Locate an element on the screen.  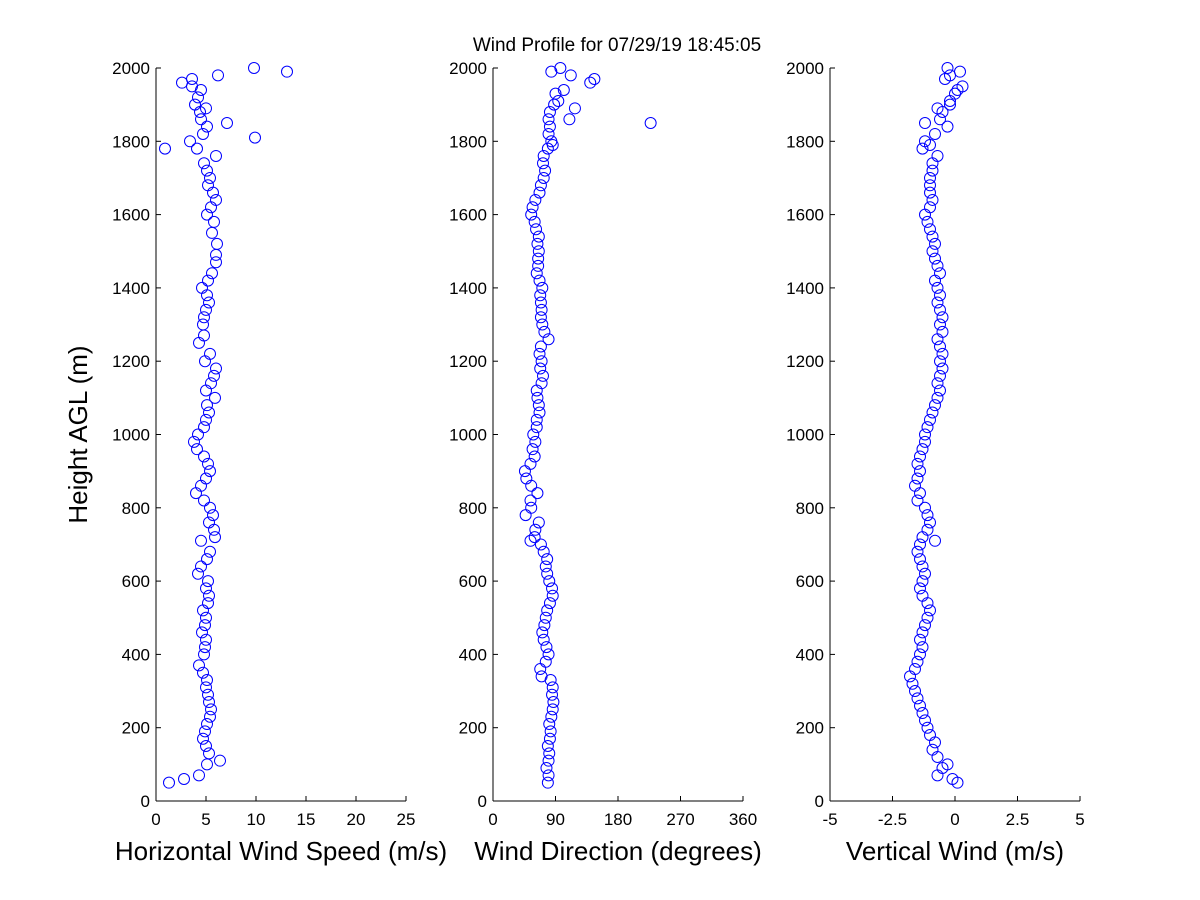
x-tick-label: 5 is located at coordinates (205, 819).